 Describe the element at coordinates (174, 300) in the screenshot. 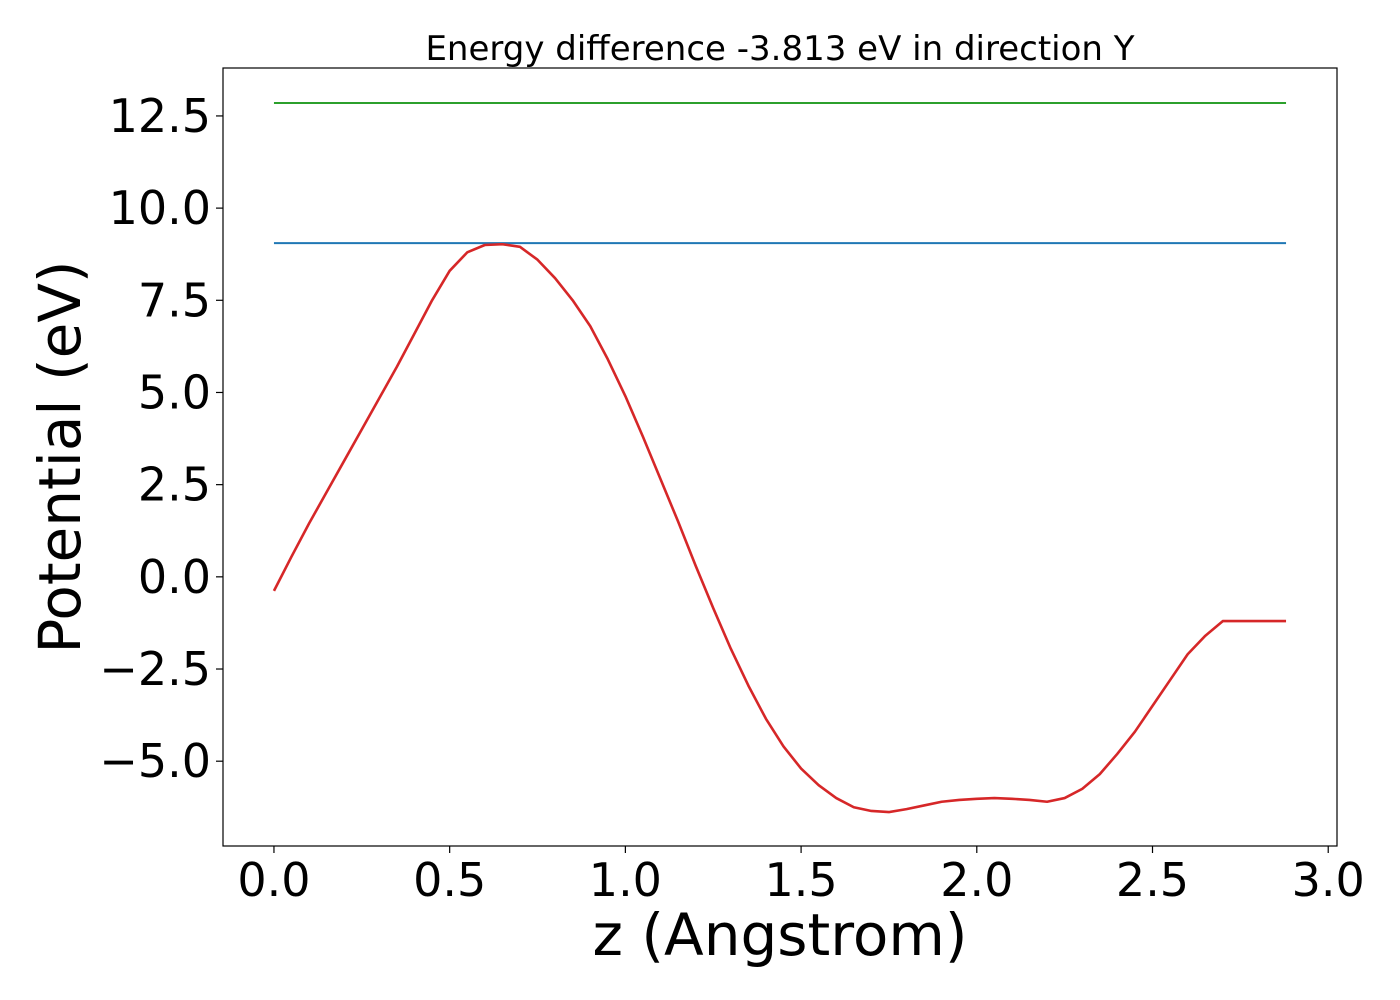

I see `y-tick-label: 7.5` at that location.